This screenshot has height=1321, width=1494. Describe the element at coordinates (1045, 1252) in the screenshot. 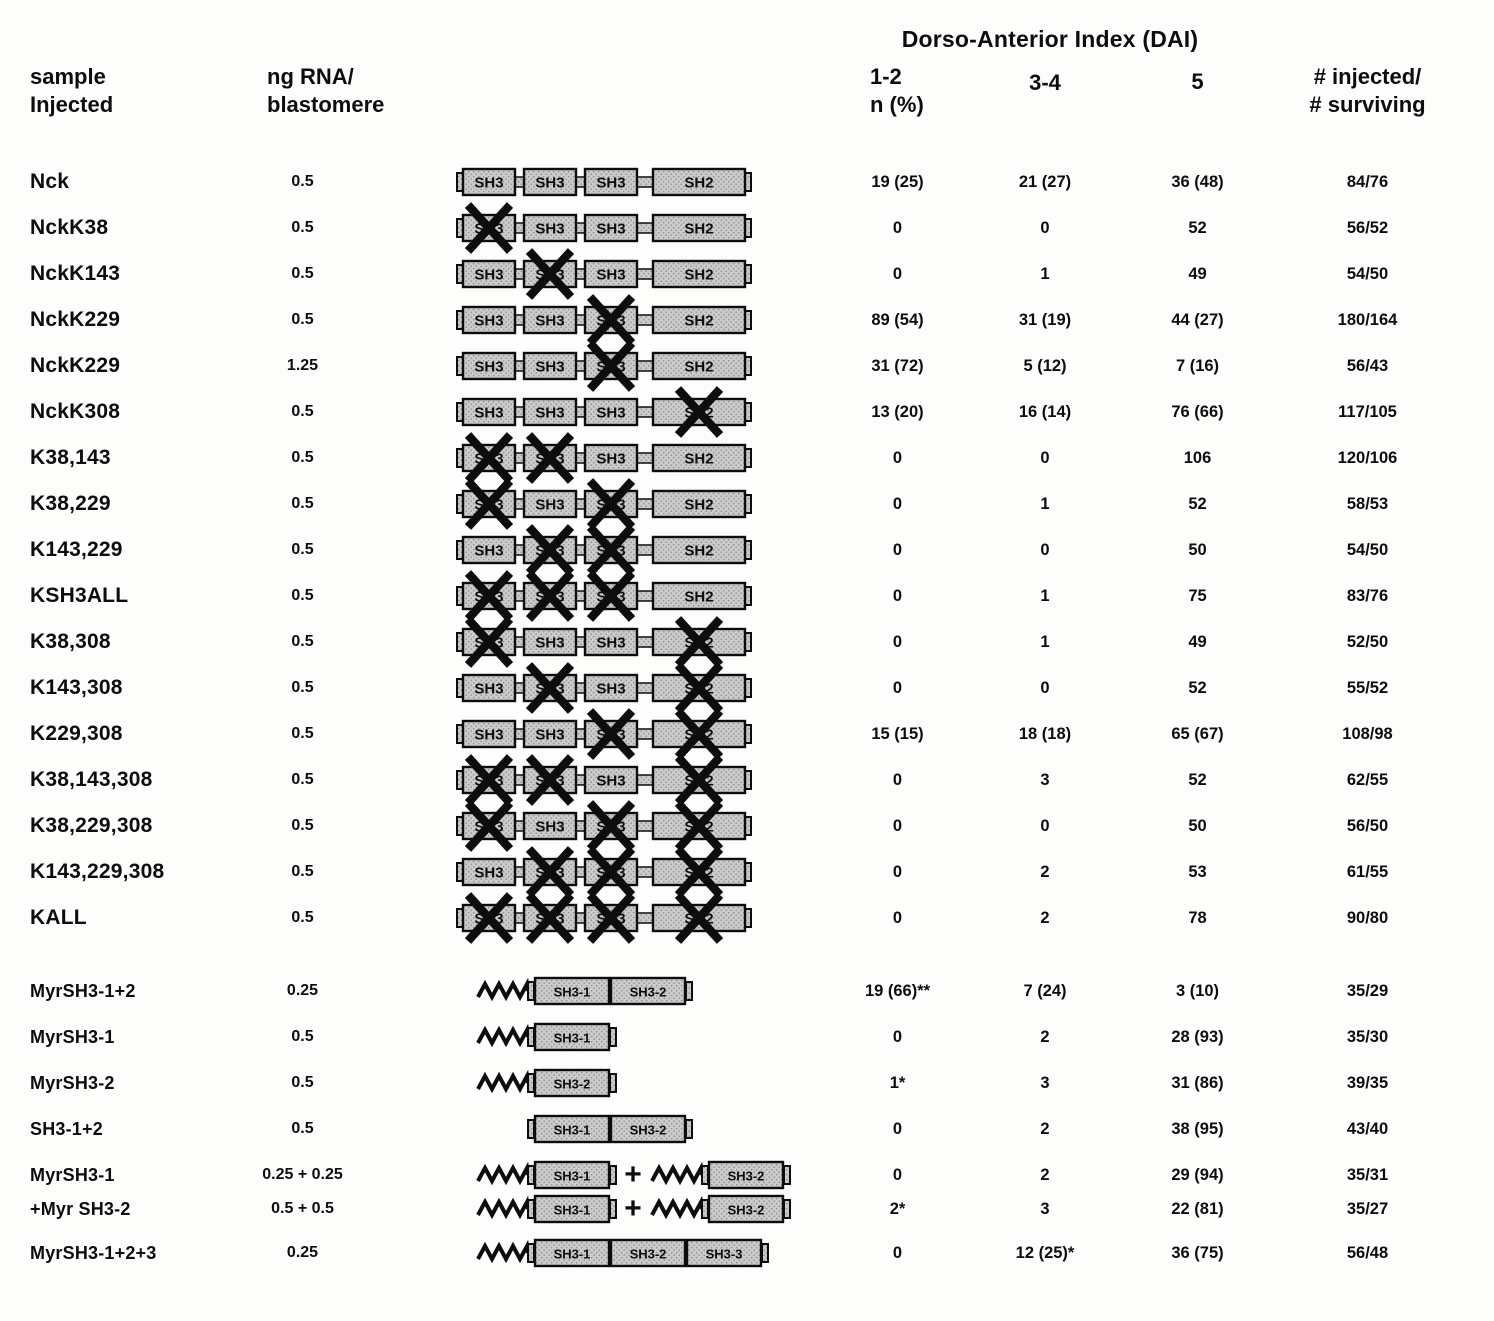

I see `dai-3-4-value: 12 (25)*` at that location.